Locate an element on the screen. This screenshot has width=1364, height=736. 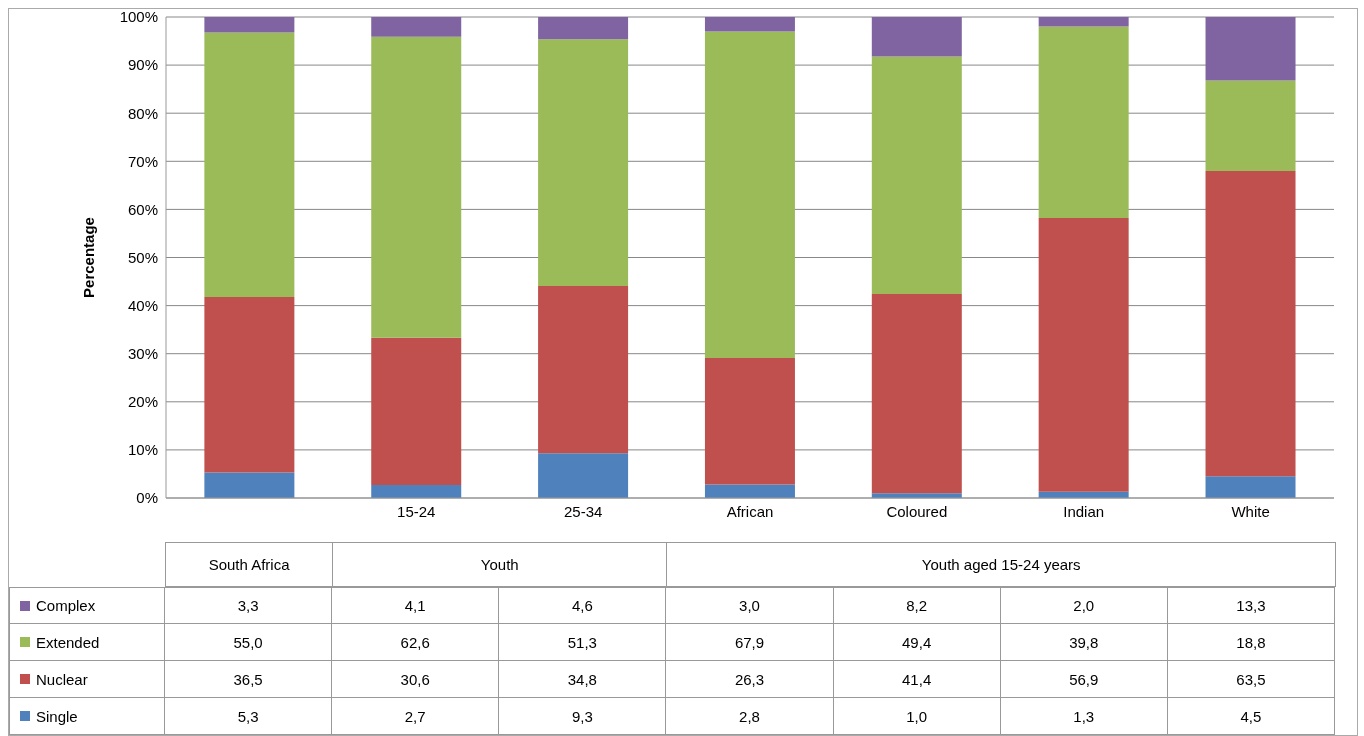
data-label: 63,5 is located at coordinates (1251, 679).